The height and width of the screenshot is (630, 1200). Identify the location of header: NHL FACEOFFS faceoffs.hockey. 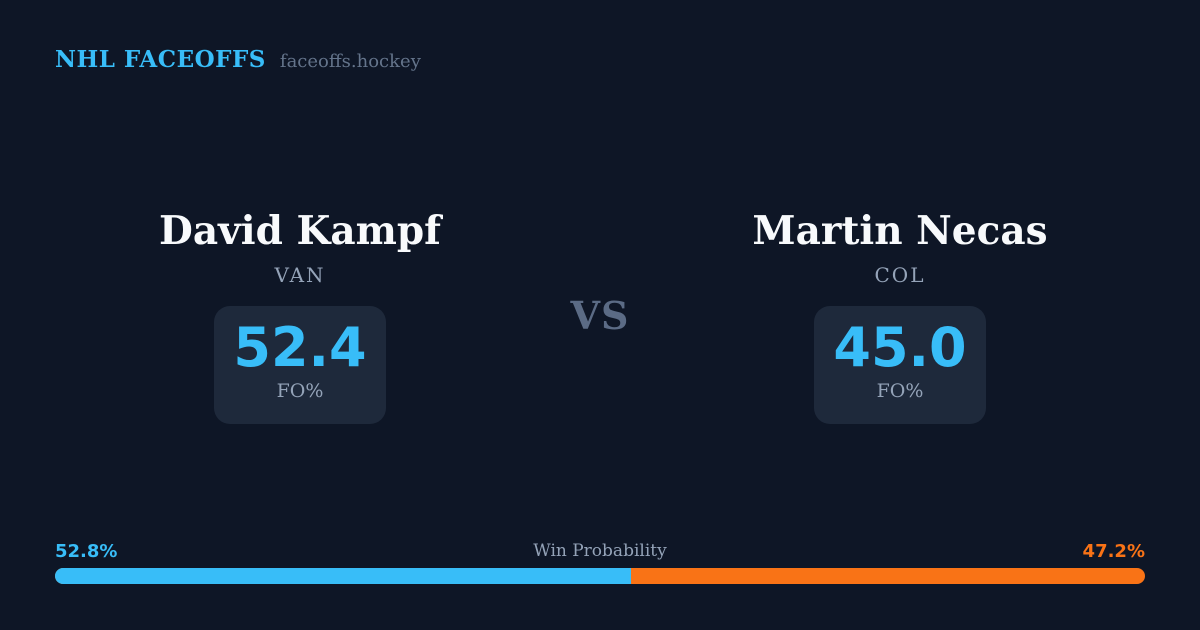
(238, 59).